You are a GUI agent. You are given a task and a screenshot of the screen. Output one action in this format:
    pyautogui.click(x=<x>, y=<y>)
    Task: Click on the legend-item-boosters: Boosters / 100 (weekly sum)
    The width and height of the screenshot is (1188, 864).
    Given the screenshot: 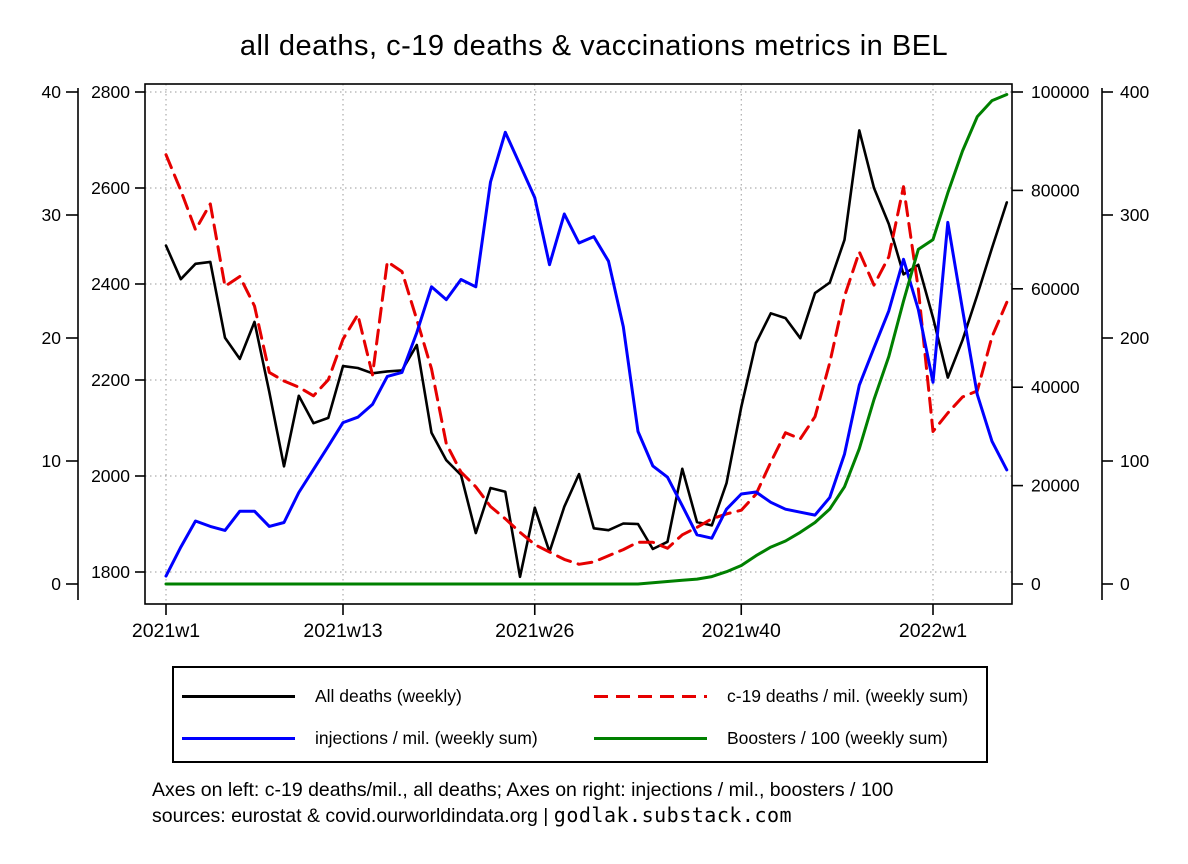 What is the action you would take?
    pyautogui.click(x=771, y=738)
    